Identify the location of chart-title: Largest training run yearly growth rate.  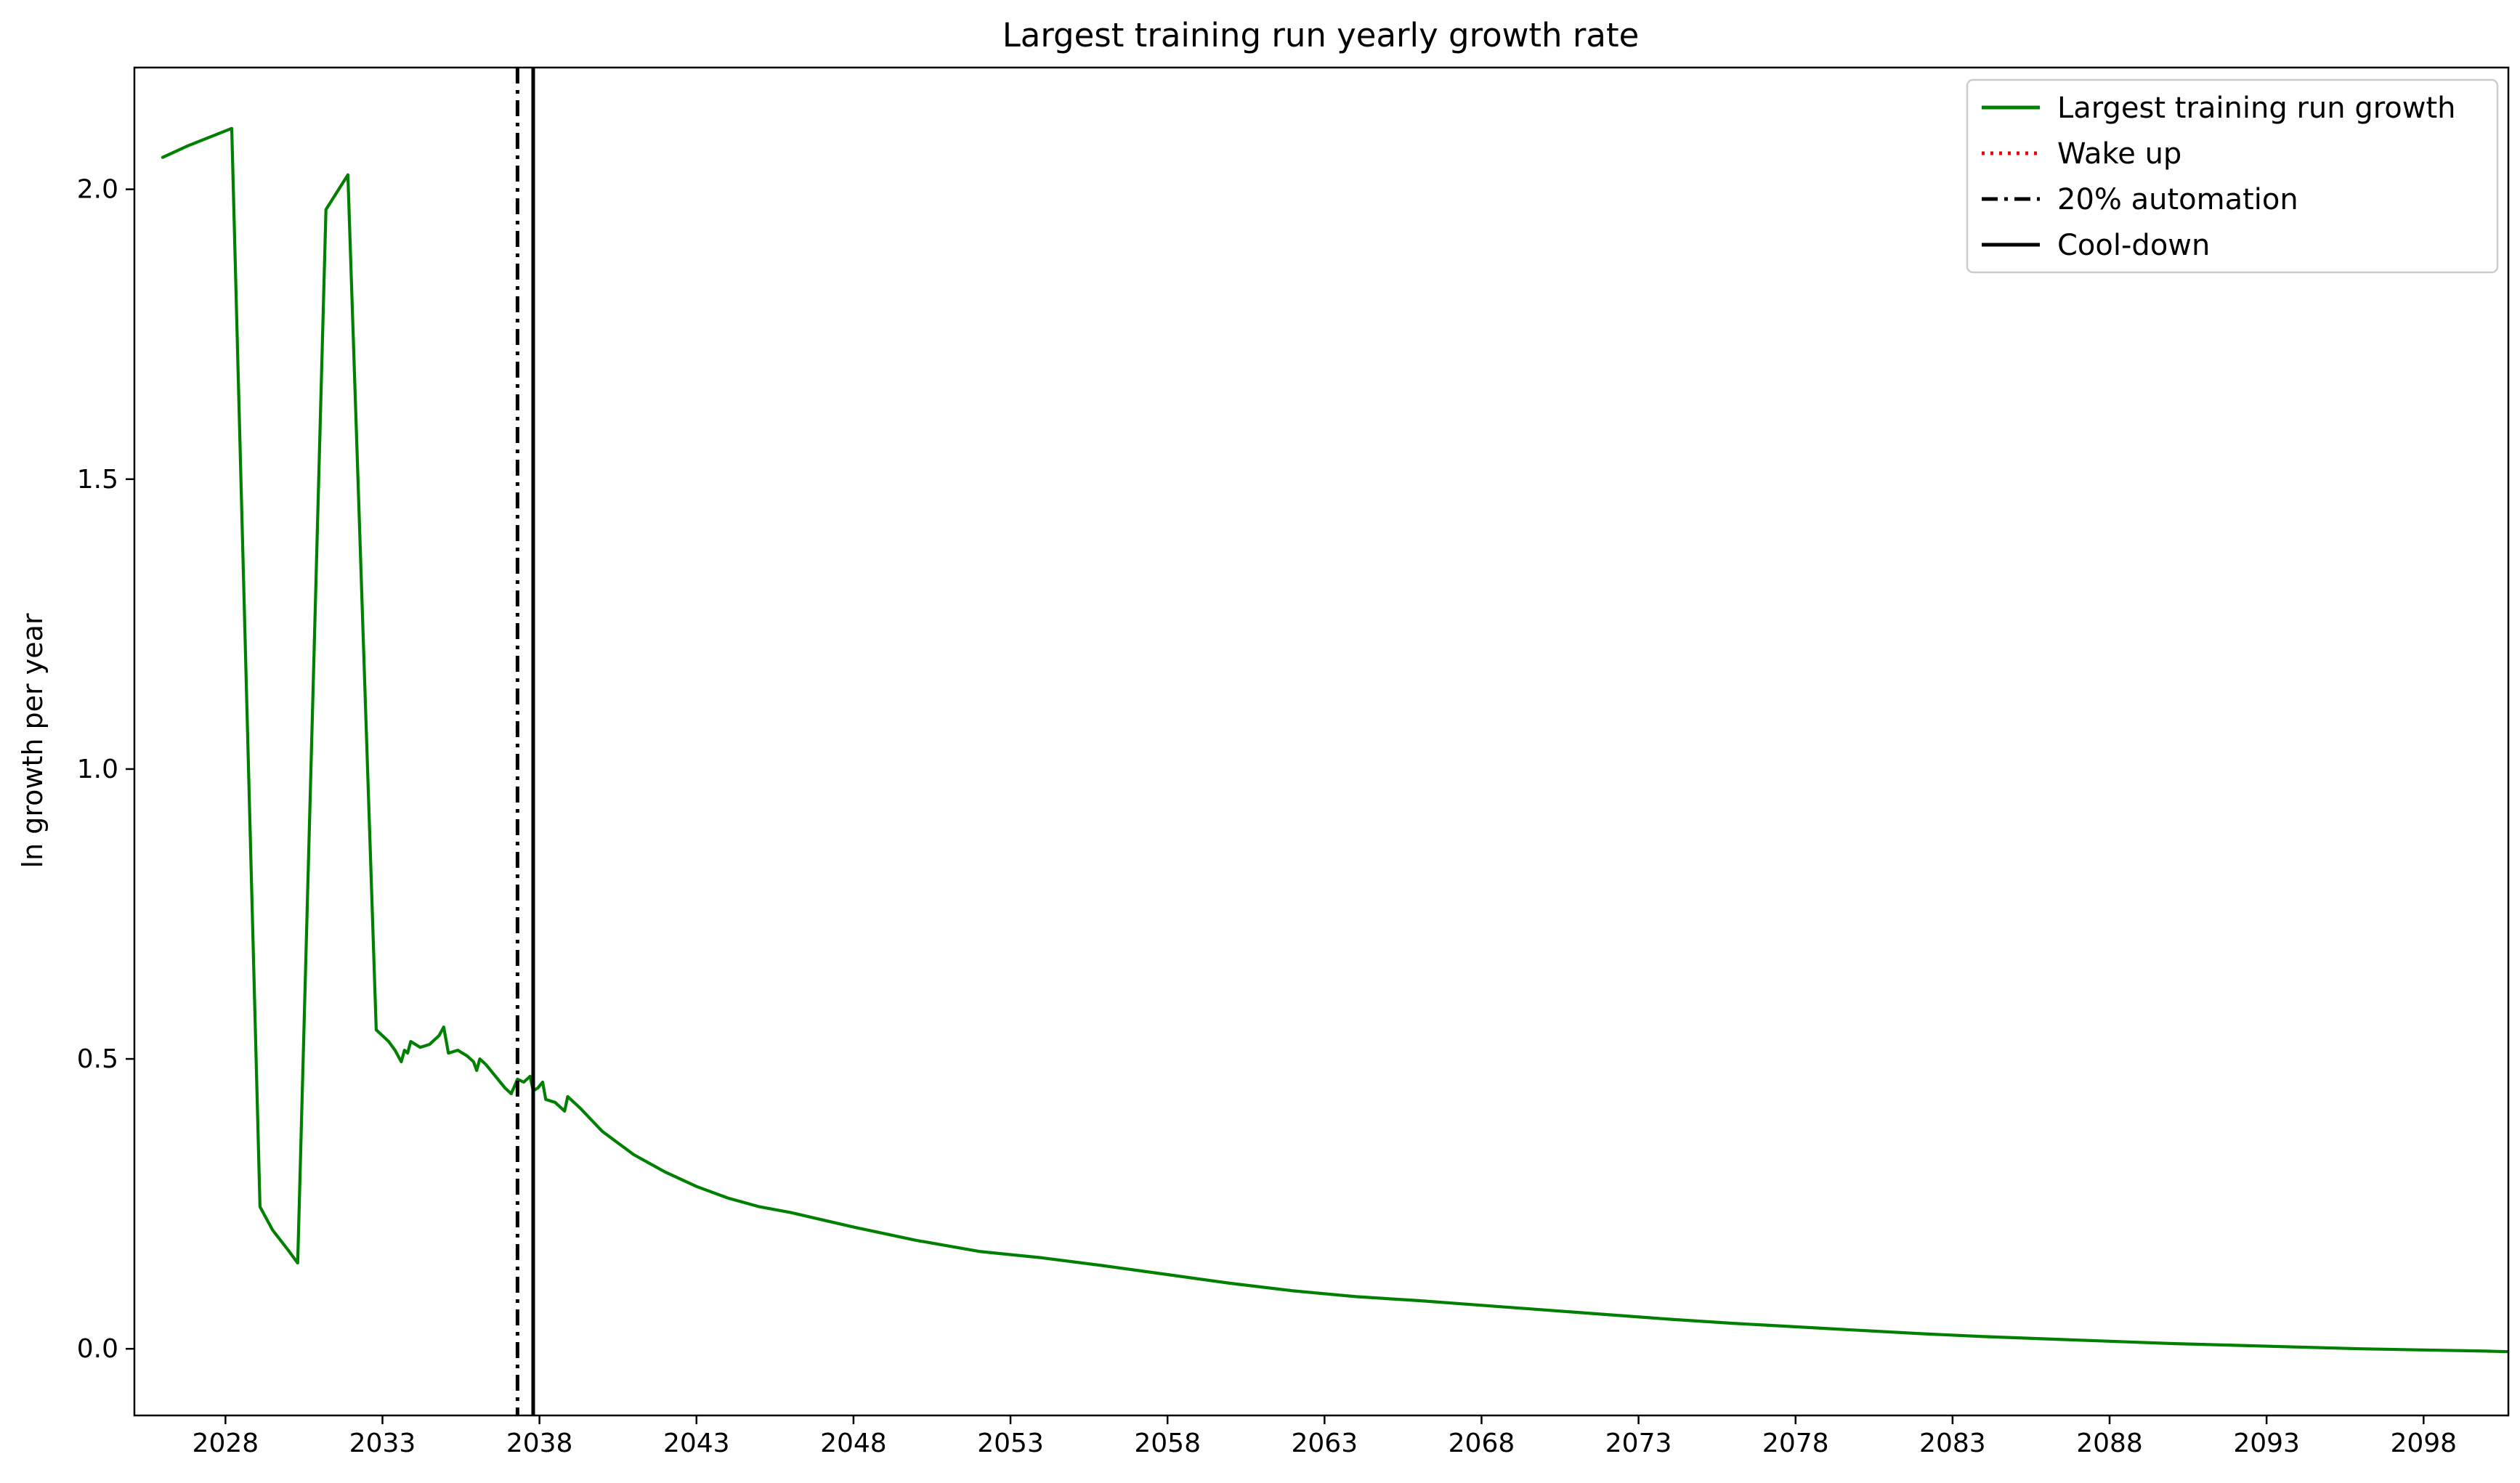
(1321, 35).